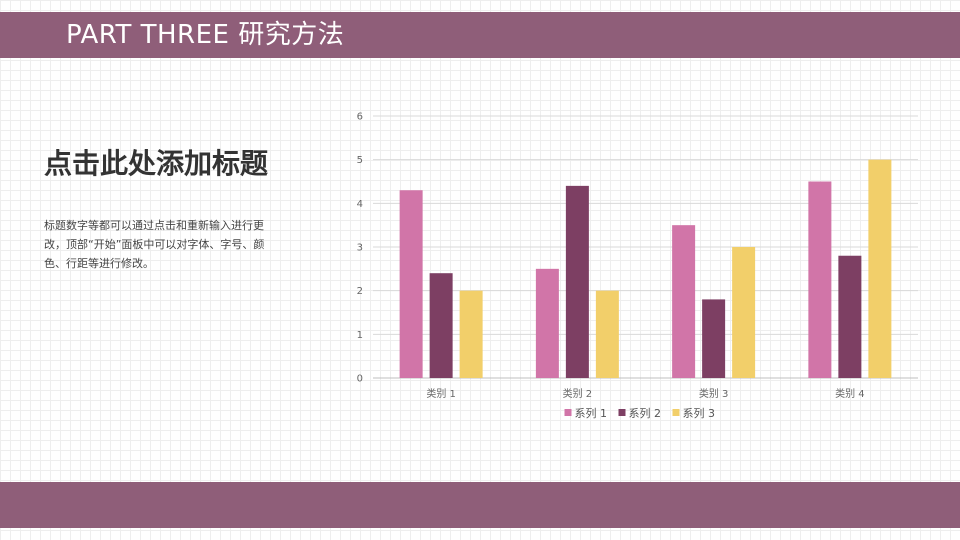 The image size is (960, 540). What do you see at coordinates (156, 163) in the screenshot?
I see `slide-heading: 点击此处添加标题` at bounding box center [156, 163].